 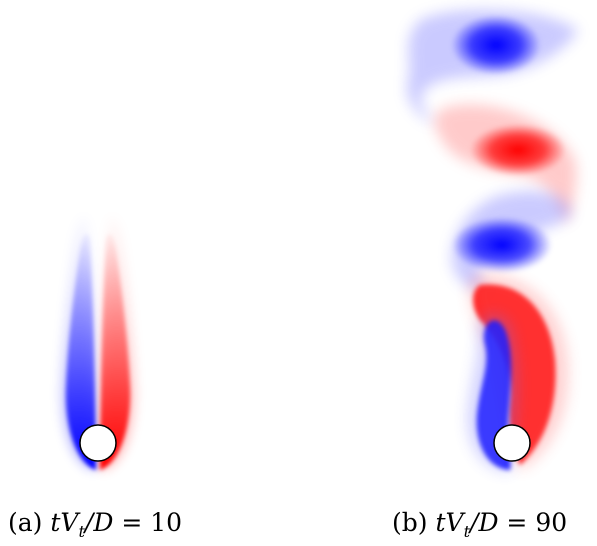 I want to click on caption-a: (a) tVt/D = 10, so click(x=95, y=524).